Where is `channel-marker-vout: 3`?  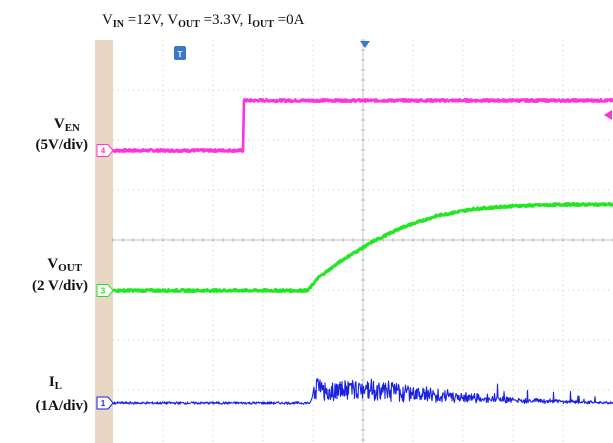 channel-marker-vout: 3 is located at coordinates (105, 290).